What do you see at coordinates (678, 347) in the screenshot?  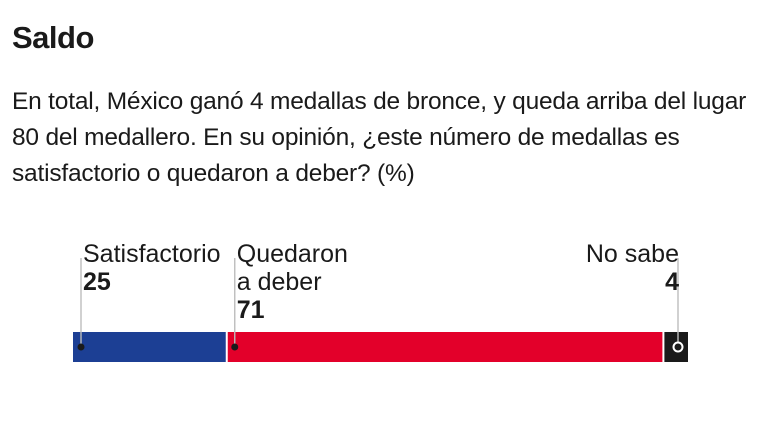 I see `marker-no-sabe` at bounding box center [678, 347].